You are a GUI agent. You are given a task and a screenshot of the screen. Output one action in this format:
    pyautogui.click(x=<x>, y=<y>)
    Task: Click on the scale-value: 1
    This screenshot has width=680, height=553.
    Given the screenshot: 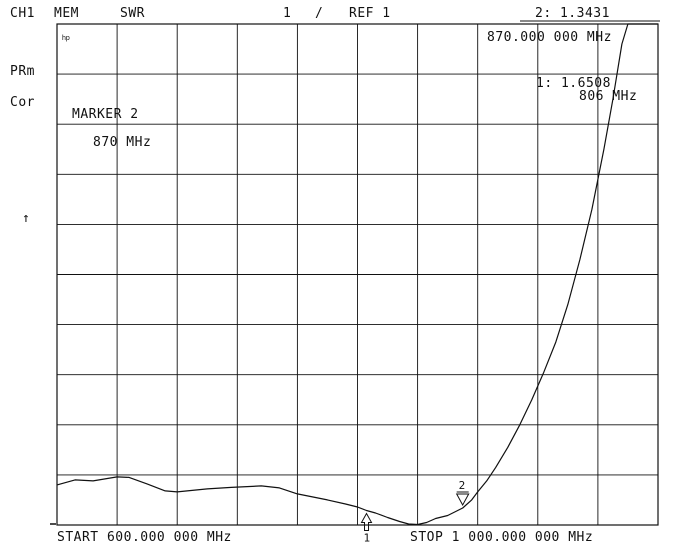 What is the action you would take?
    pyautogui.click(x=287, y=13)
    